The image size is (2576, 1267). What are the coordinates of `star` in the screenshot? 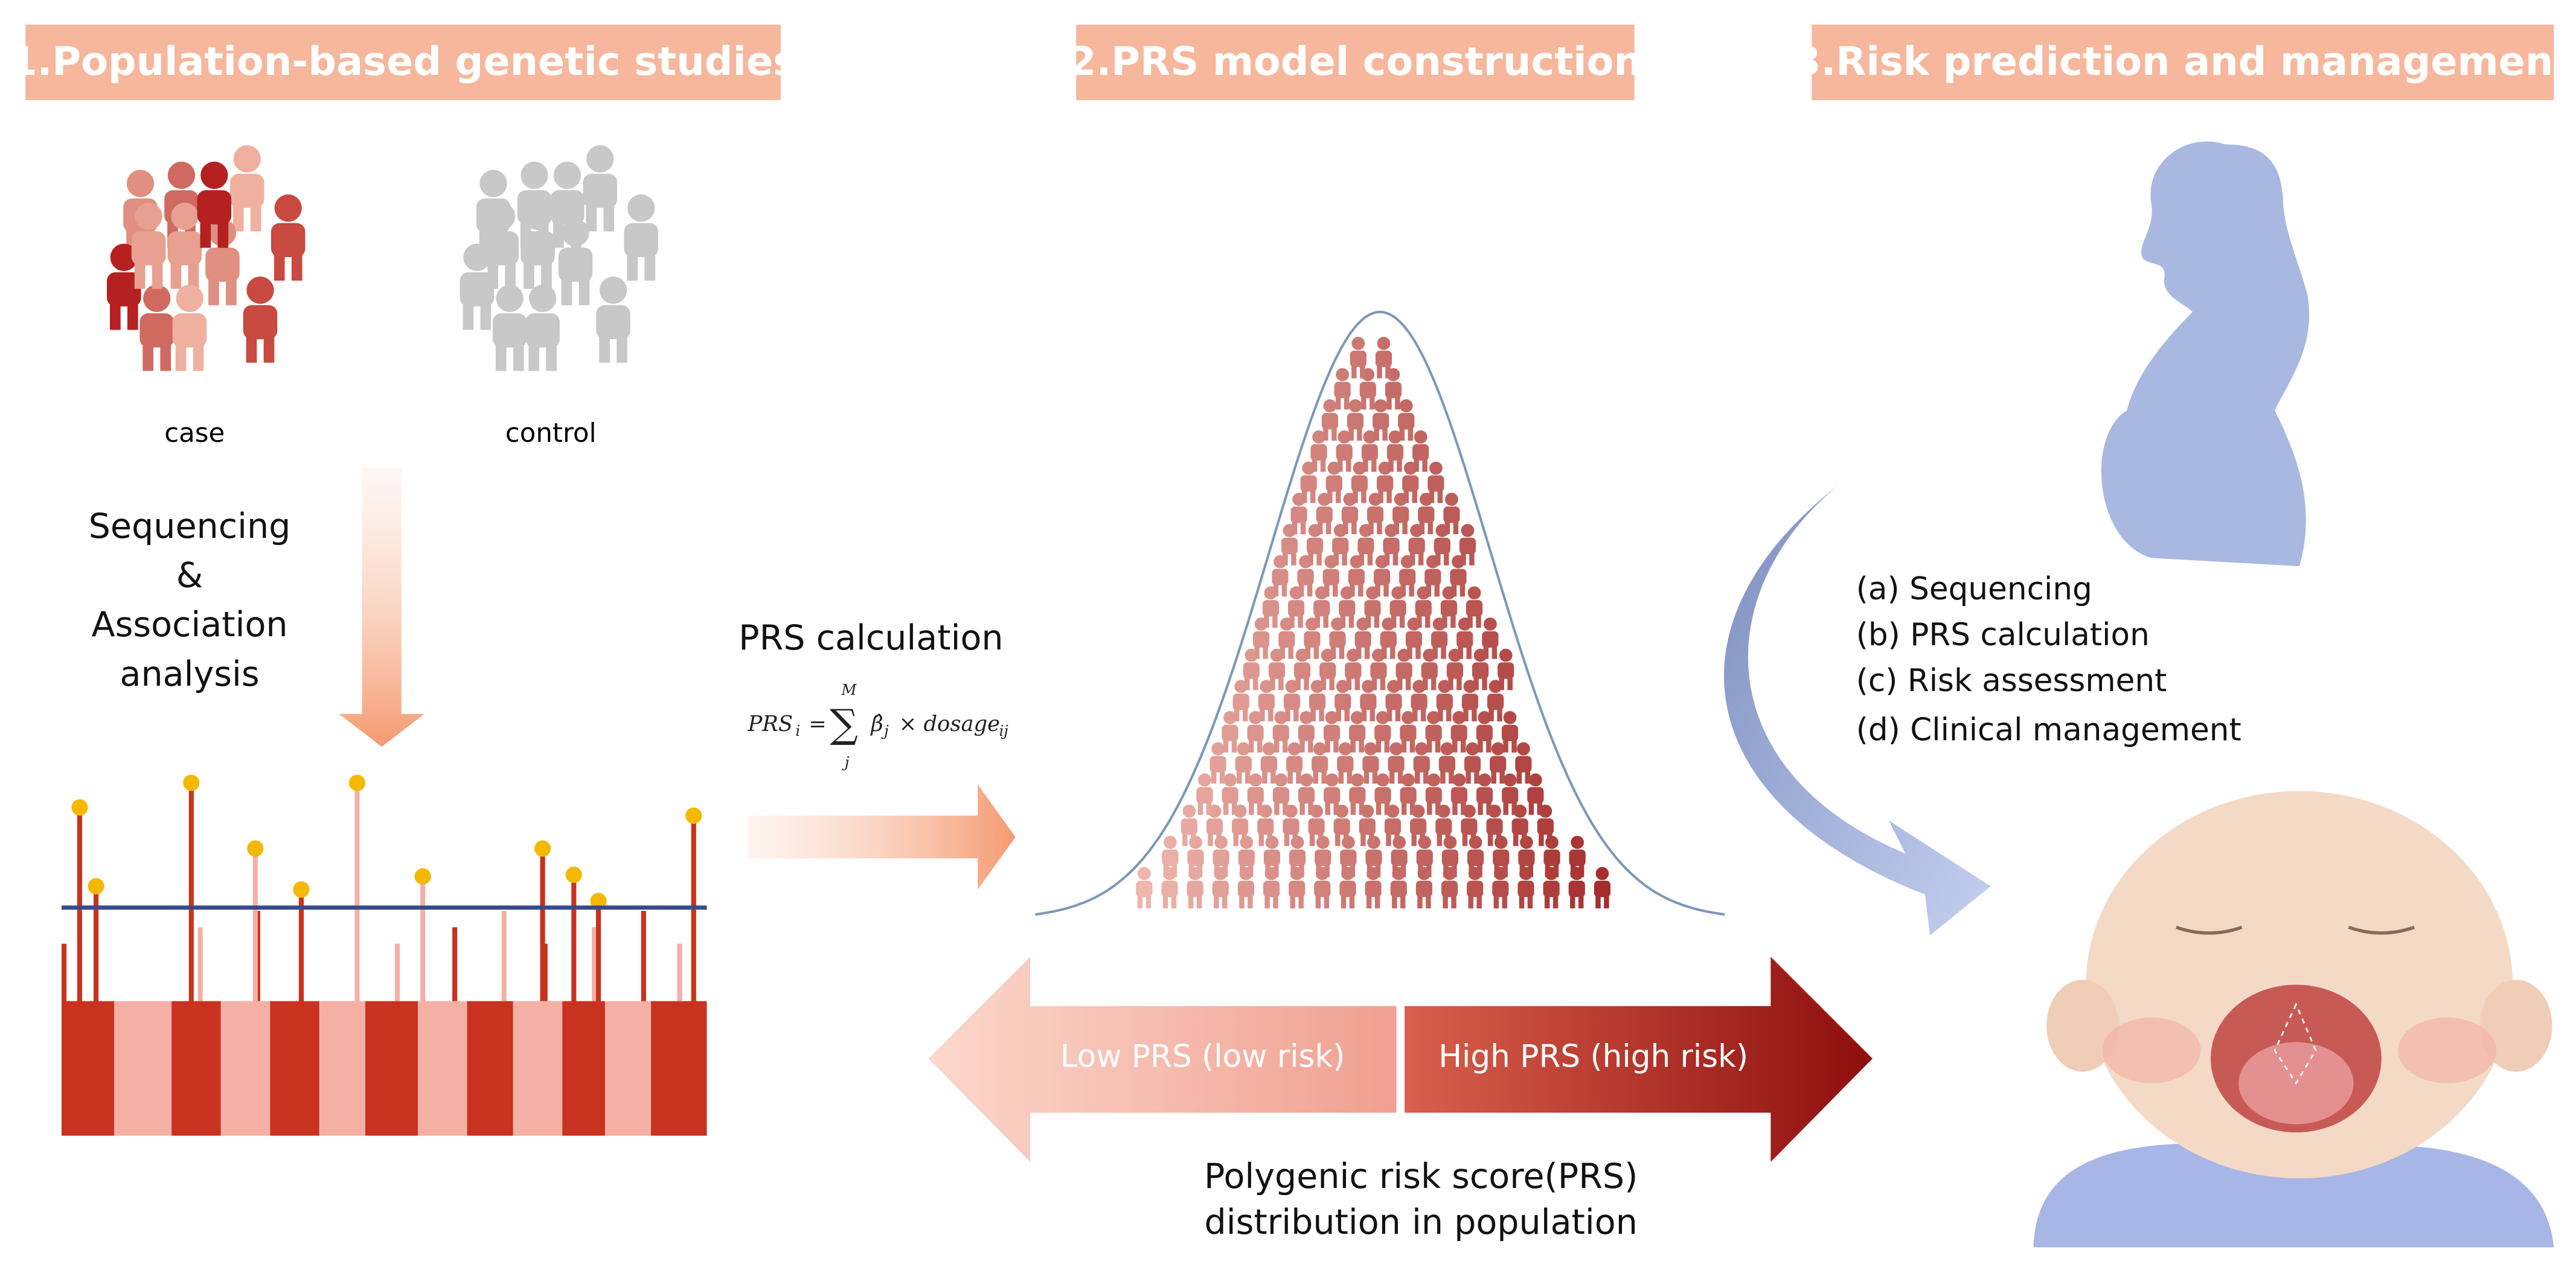 It's located at (96, 887).